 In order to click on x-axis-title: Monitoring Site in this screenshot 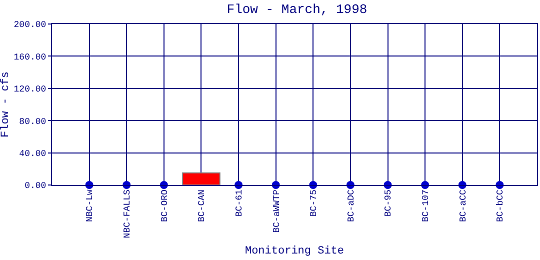, I will do `click(294, 251)`.